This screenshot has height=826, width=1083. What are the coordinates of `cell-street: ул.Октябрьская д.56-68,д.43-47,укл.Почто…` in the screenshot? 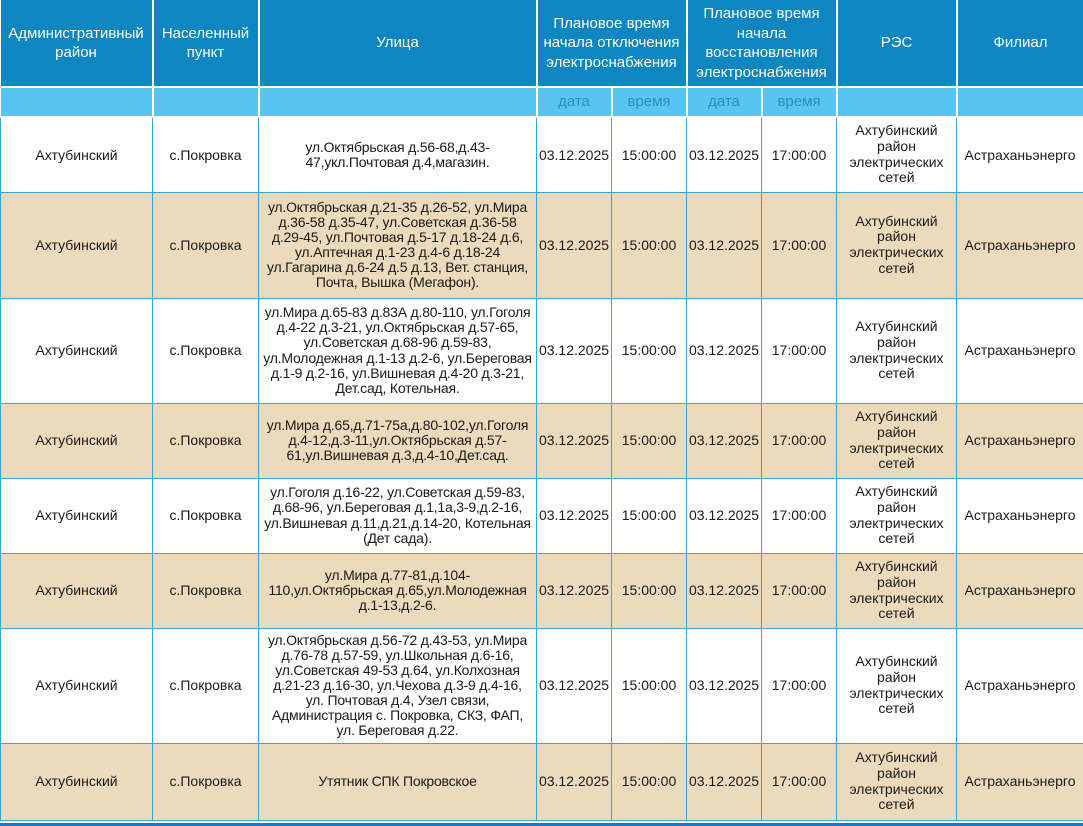 It's located at (398, 154).